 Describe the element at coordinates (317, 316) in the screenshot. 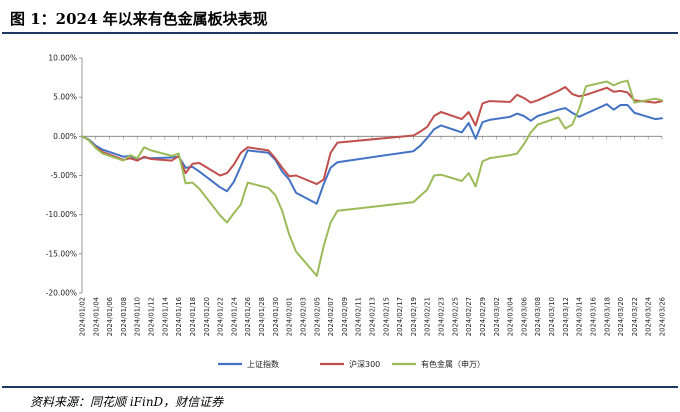

I see `x-tick-label: 2024/02/05` at that location.